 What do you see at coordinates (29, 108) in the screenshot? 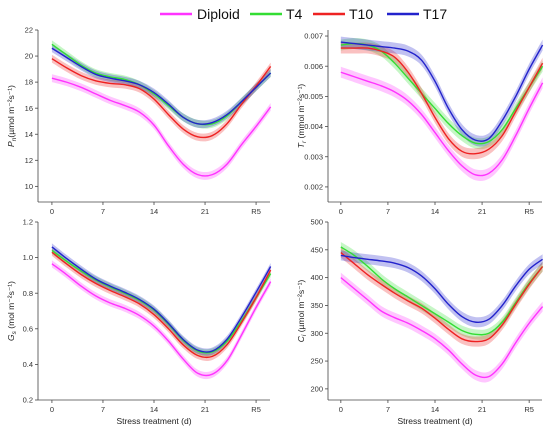
I see `y-tick-label: 16` at bounding box center [29, 108].